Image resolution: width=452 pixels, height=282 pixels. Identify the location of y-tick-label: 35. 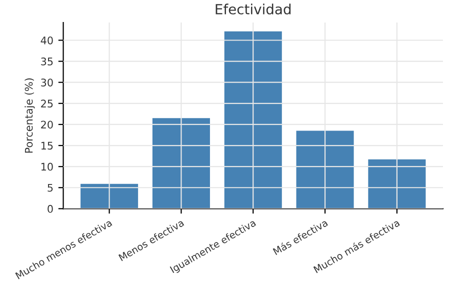
(47, 62).